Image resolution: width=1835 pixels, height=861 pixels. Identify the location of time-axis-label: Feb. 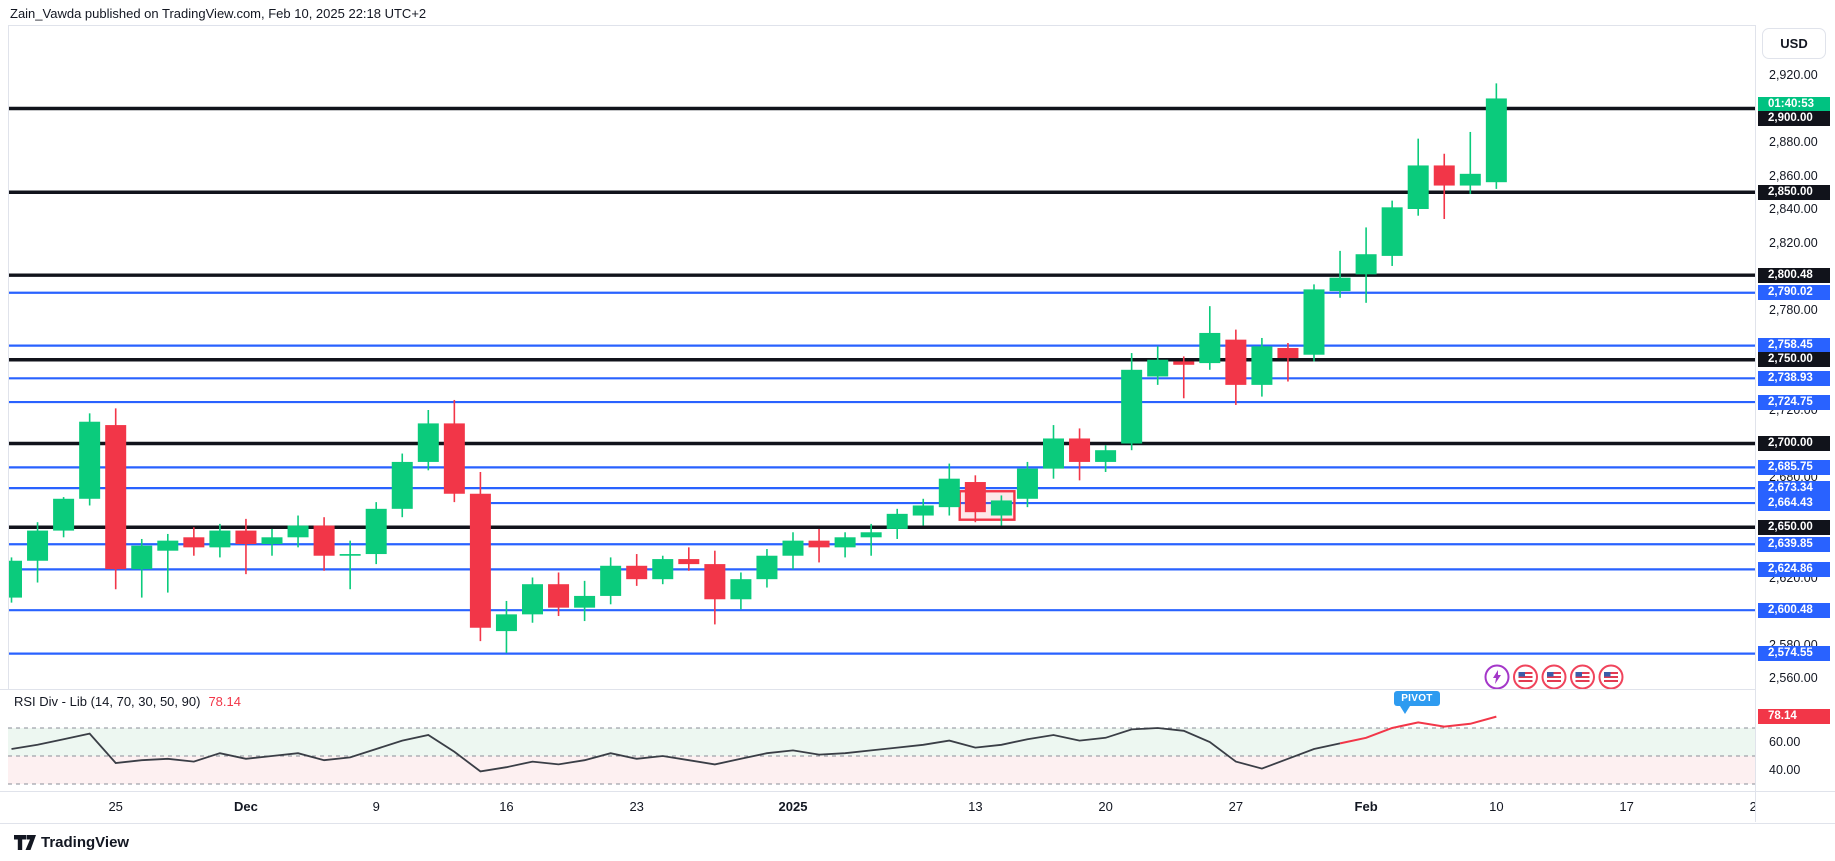
(1366, 806).